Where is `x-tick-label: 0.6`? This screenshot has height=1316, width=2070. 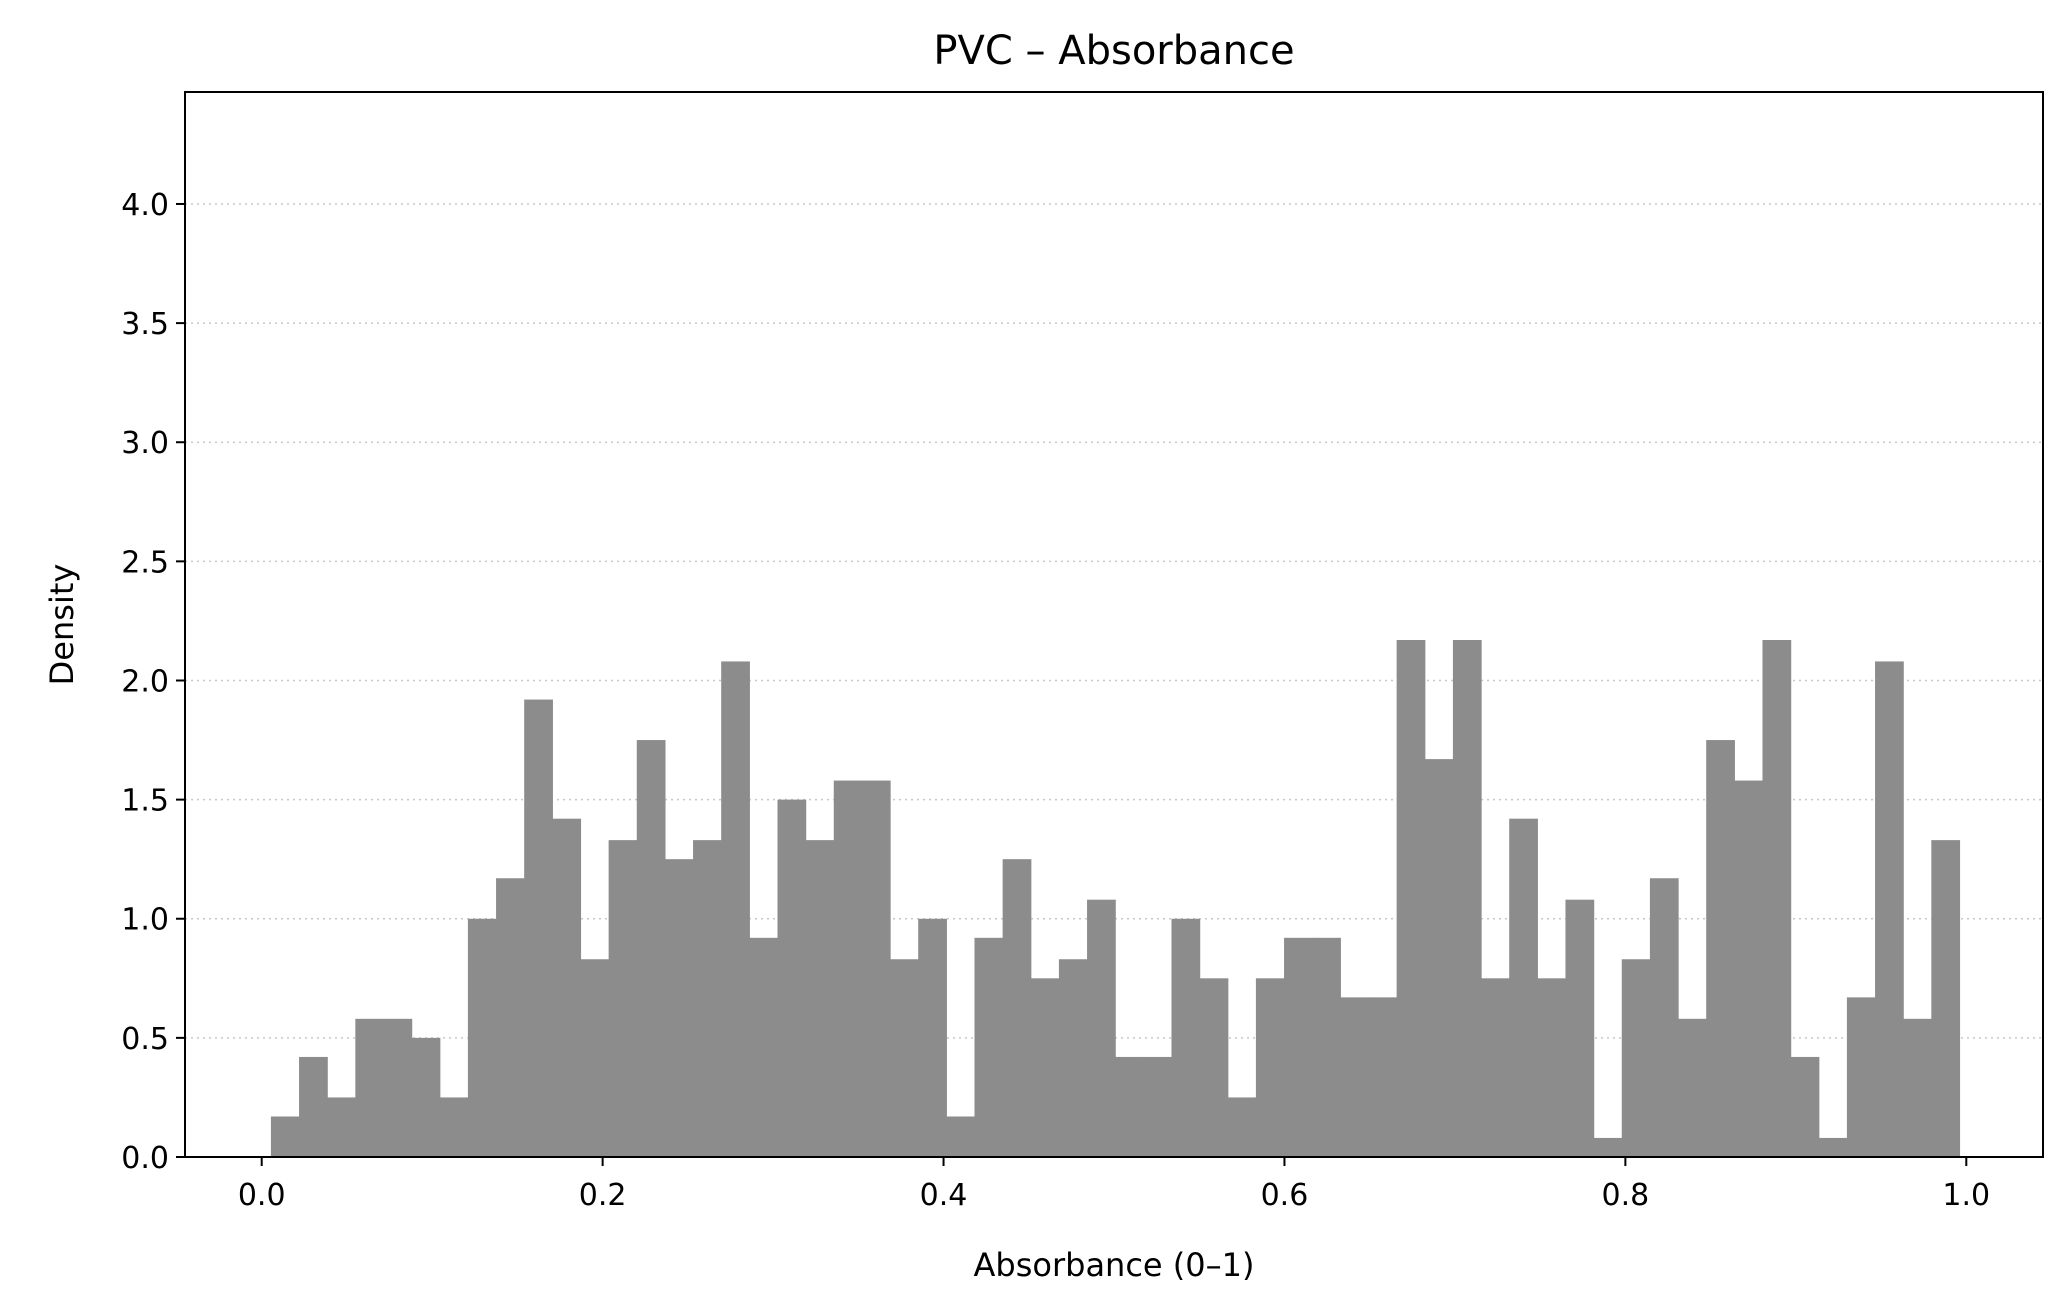
x-tick-label: 0.6 is located at coordinates (1285, 1195).